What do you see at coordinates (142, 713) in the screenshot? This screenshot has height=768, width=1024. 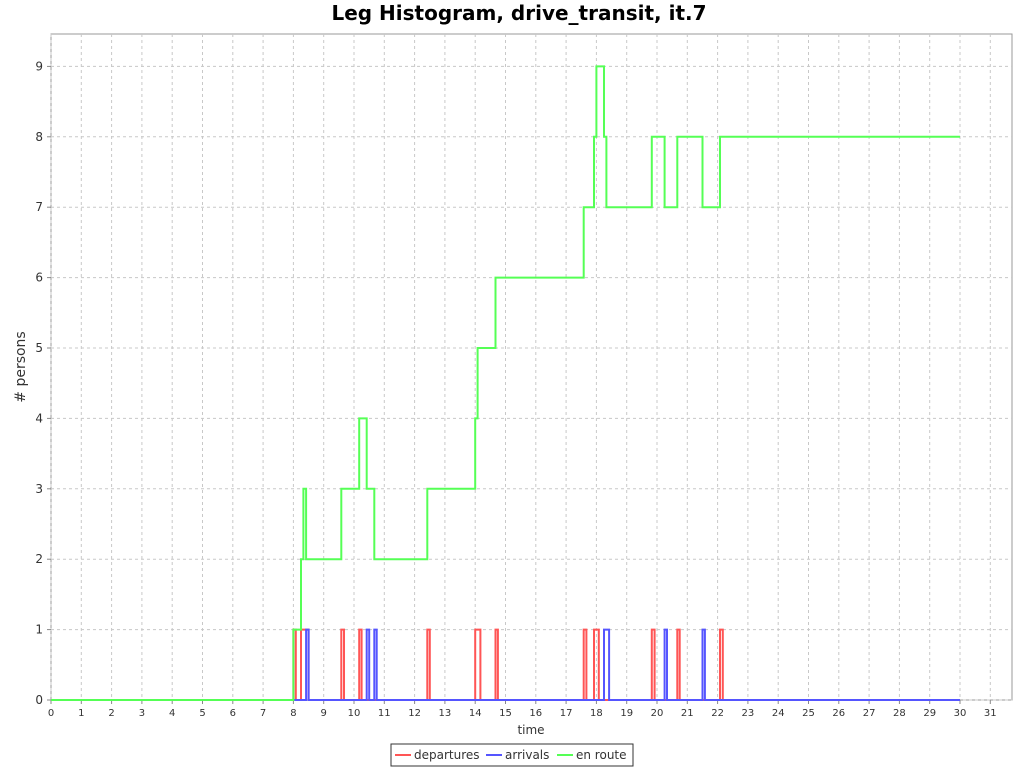 I see `x-tick-label: 3` at bounding box center [142, 713].